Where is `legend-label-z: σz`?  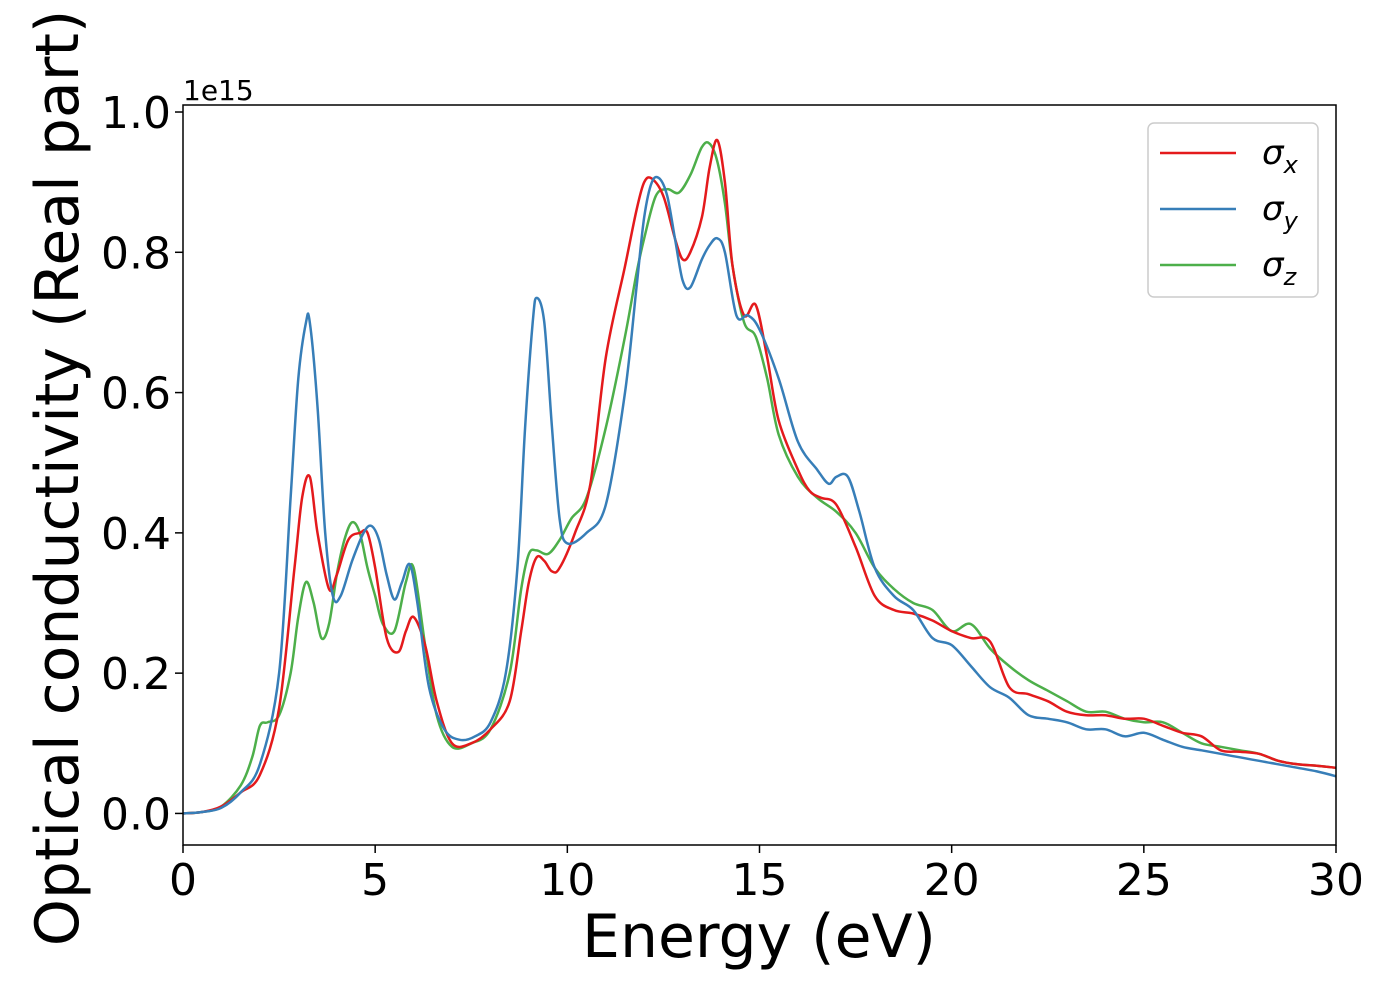
legend-label-z: σz is located at coordinates (1280, 268).